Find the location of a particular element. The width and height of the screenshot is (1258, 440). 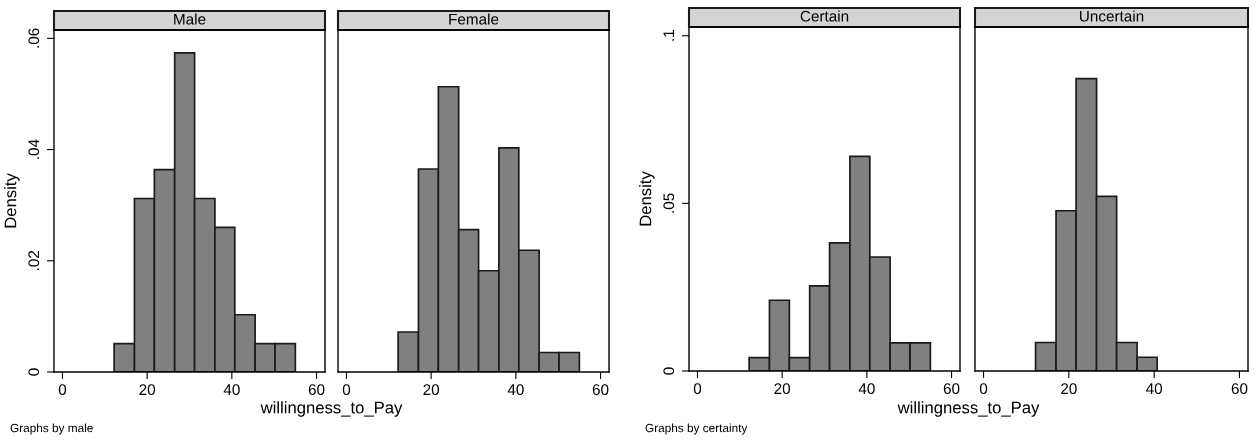

y-tick-label: .02 is located at coordinates (34, 260).